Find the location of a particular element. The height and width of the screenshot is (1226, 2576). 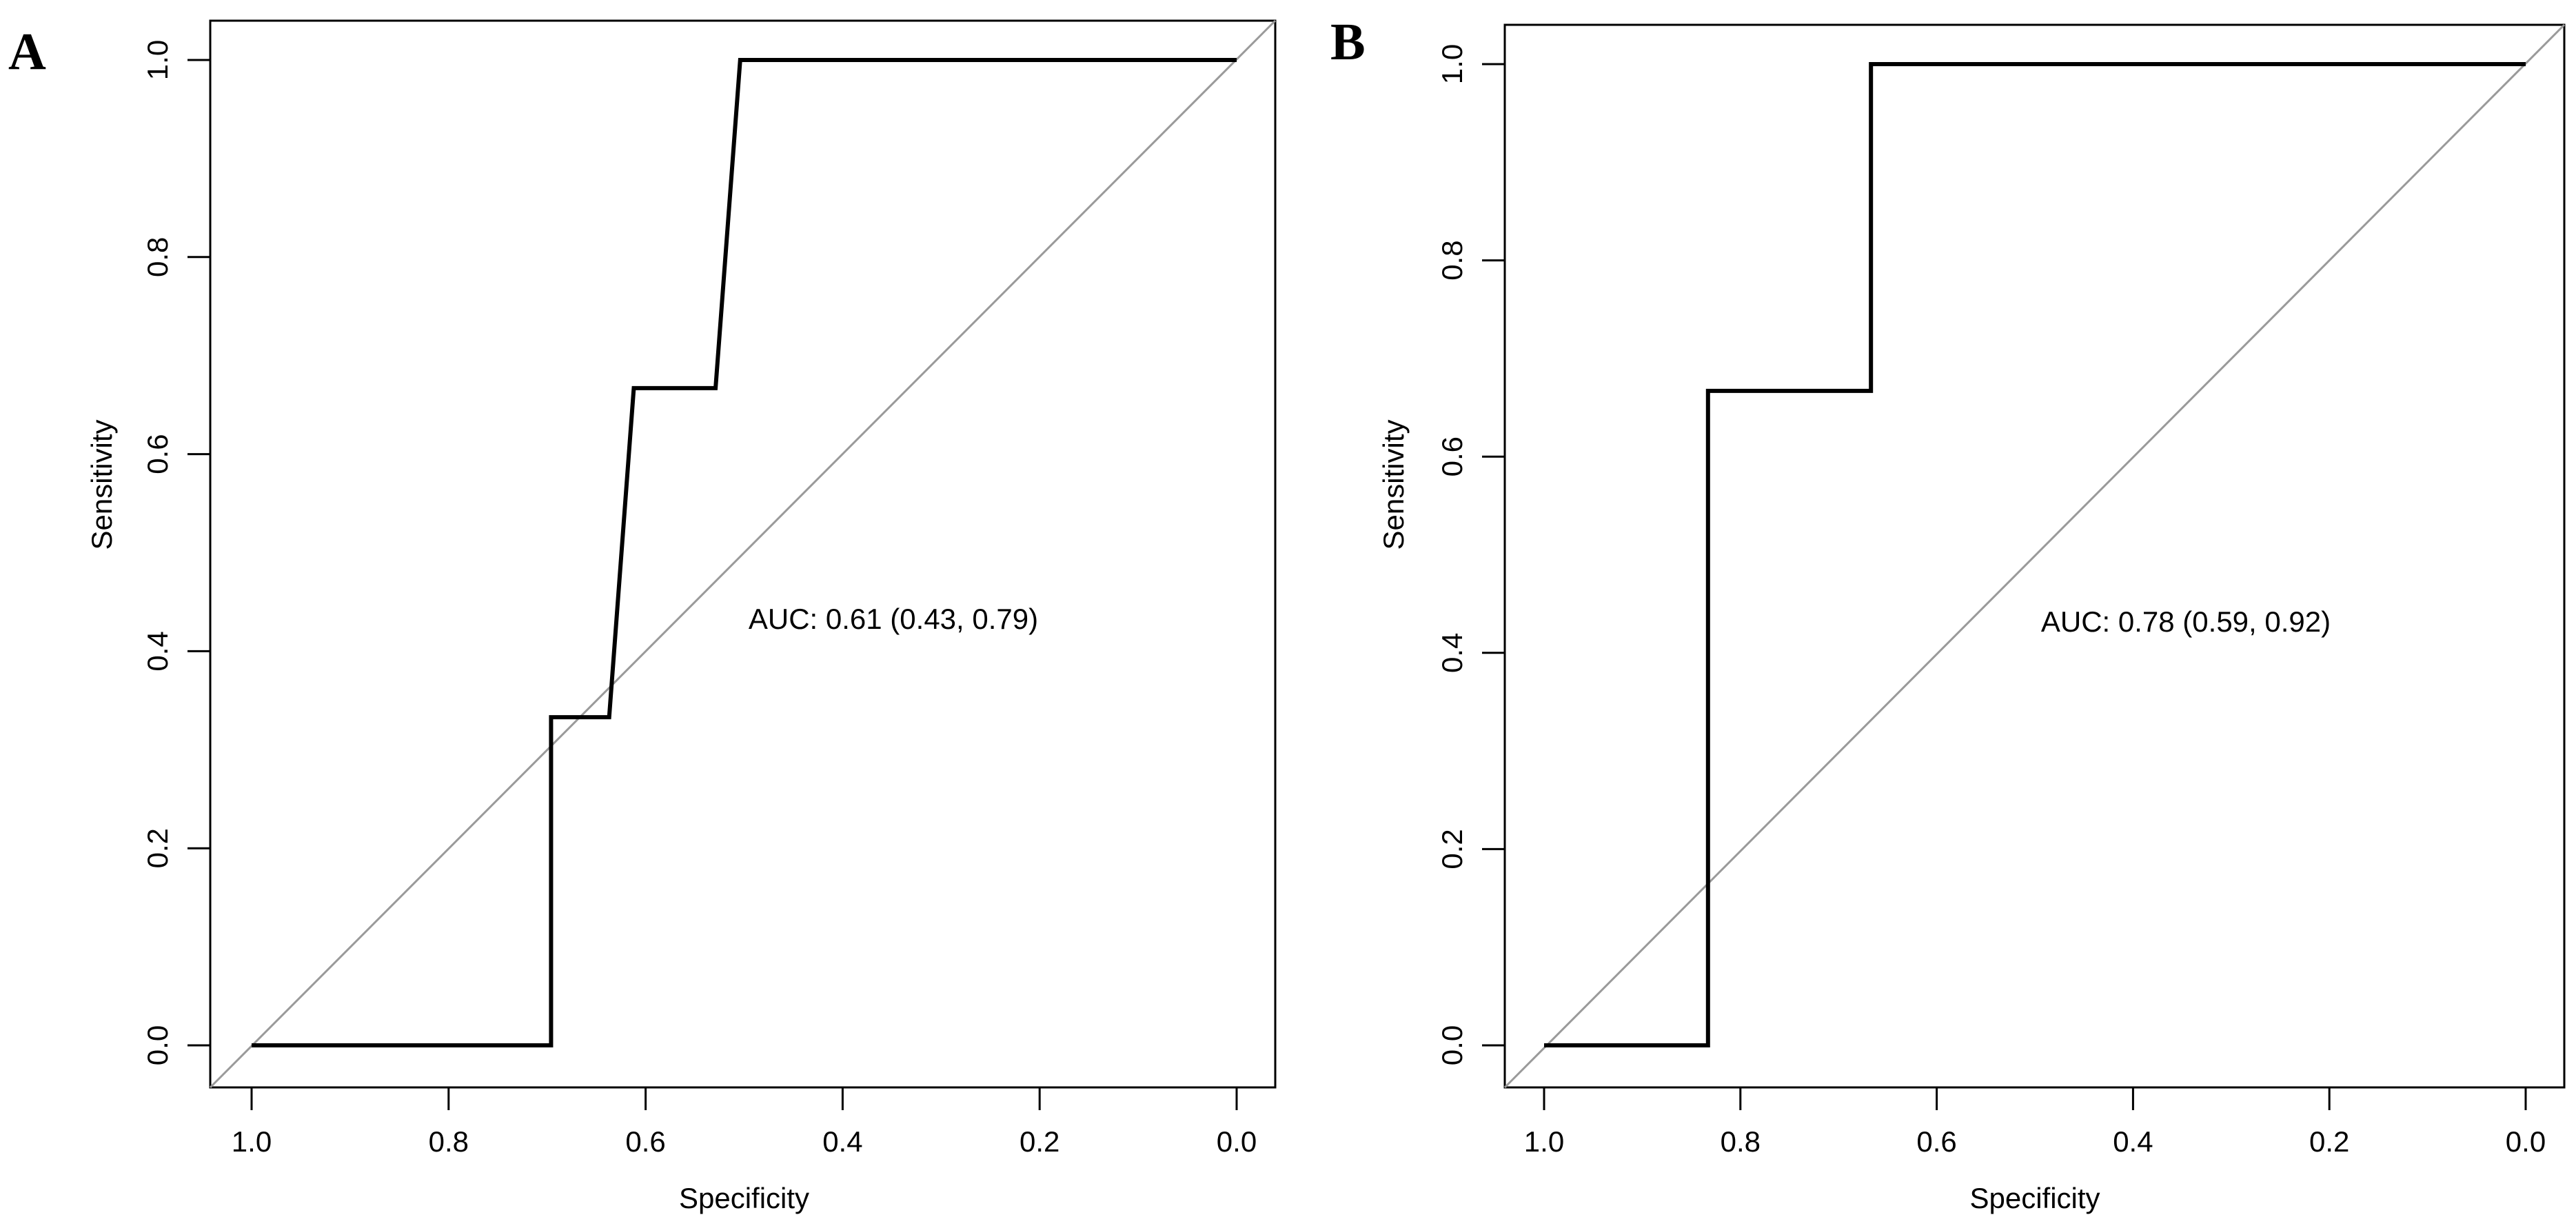

panel-label-b: B is located at coordinates (1348, 42).